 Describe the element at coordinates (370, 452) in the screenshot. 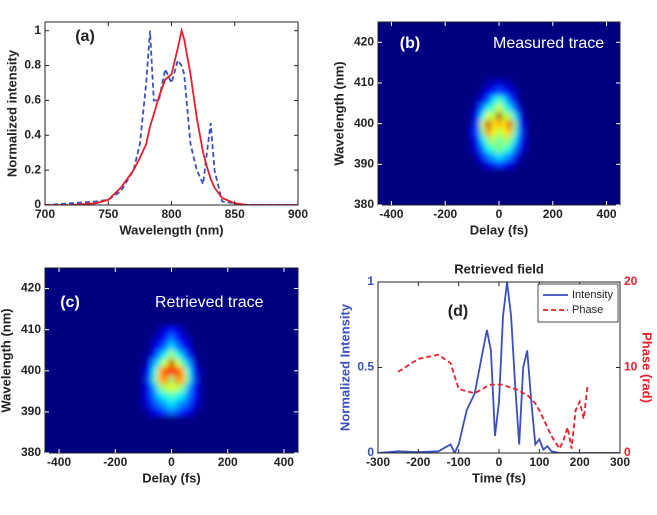

I see `y-tick-label: 0` at that location.